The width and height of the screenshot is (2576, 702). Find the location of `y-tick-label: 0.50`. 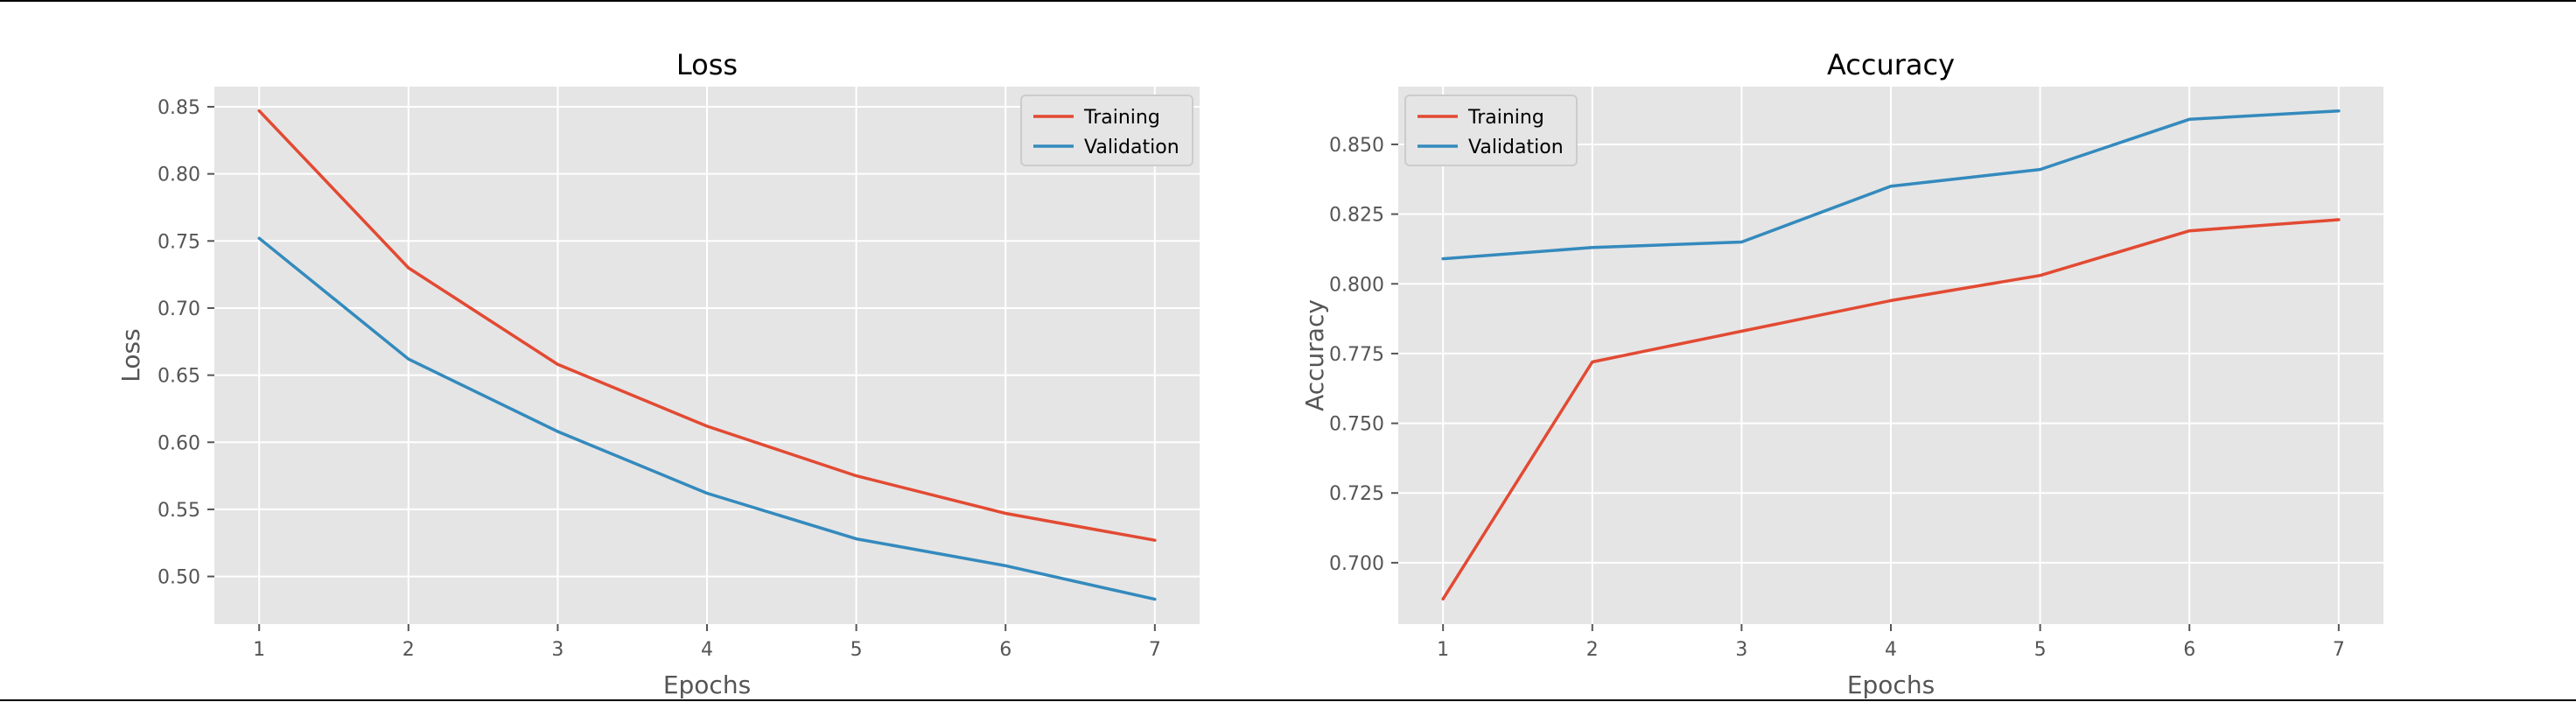

y-tick-label: 0.50 is located at coordinates (179, 578).